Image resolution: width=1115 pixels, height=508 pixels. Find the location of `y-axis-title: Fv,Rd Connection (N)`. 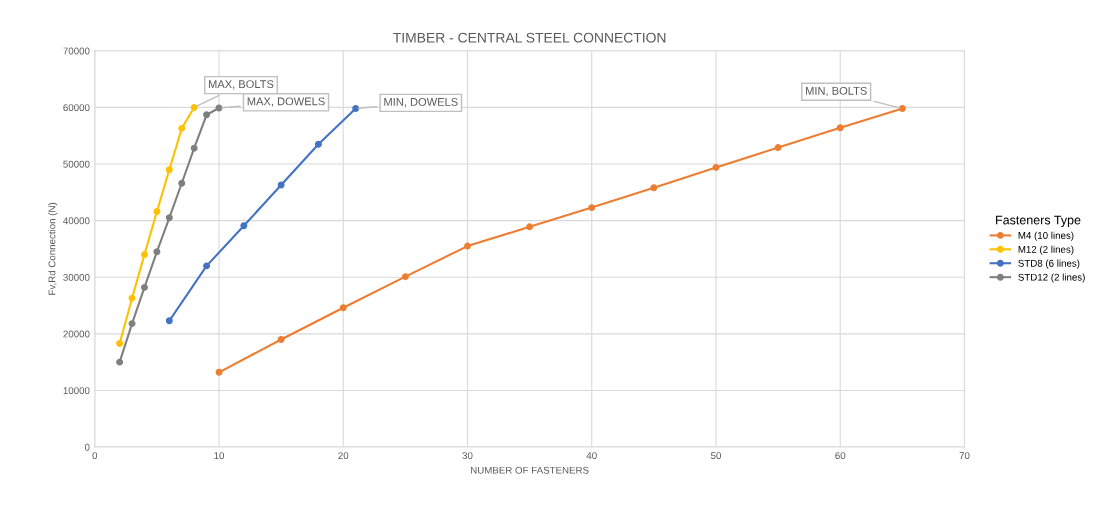

y-axis-title: Fv,Rd Connection (N) is located at coordinates (53, 248).